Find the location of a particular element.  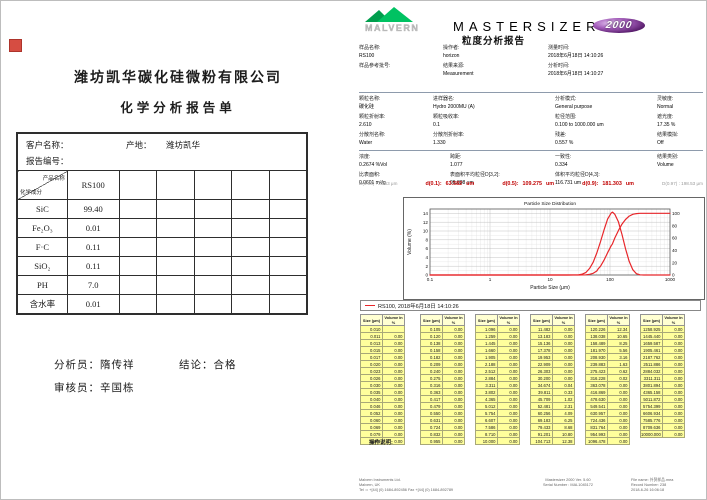

size-row: 1659.587 0.00 is located at coordinates (662, 343).